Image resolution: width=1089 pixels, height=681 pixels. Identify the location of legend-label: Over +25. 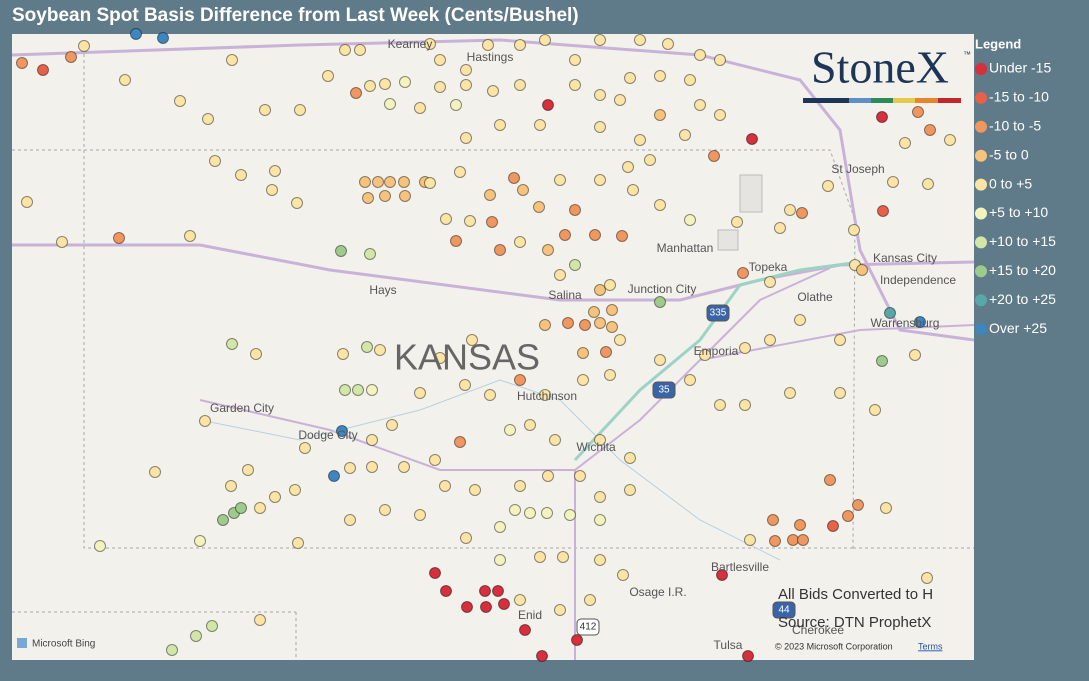
(1018, 328).